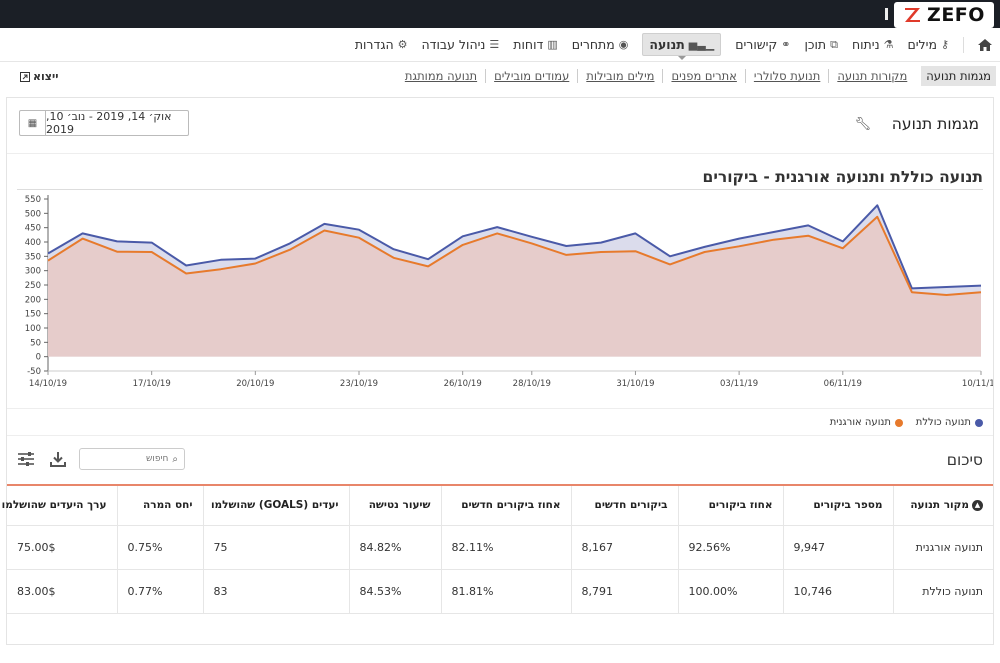  What do you see at coordinates (528, 44) in the screenshot?
I see `nav-reports-label: דוחות` at bounding box center [528, 44].